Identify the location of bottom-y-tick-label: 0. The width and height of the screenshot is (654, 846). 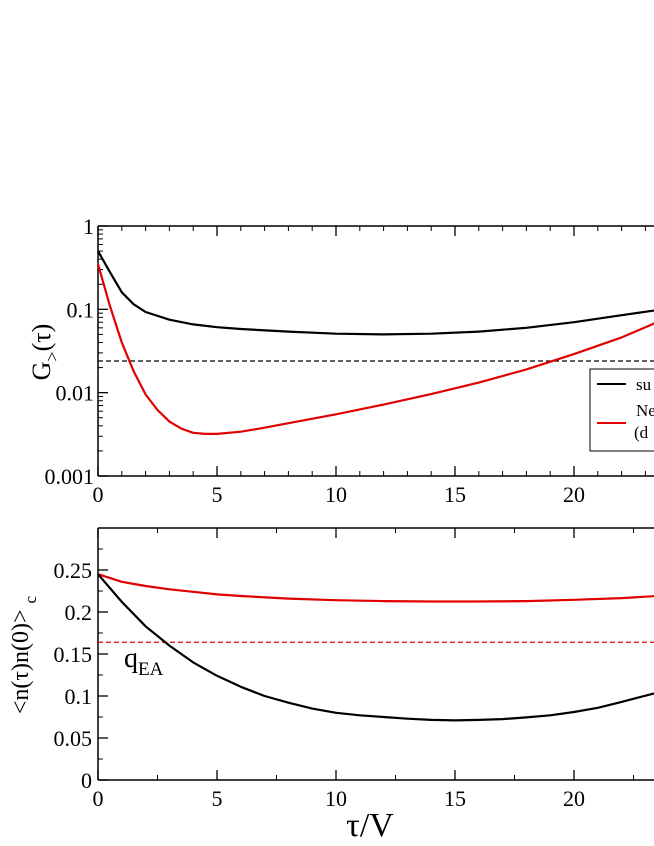
(86, 780).